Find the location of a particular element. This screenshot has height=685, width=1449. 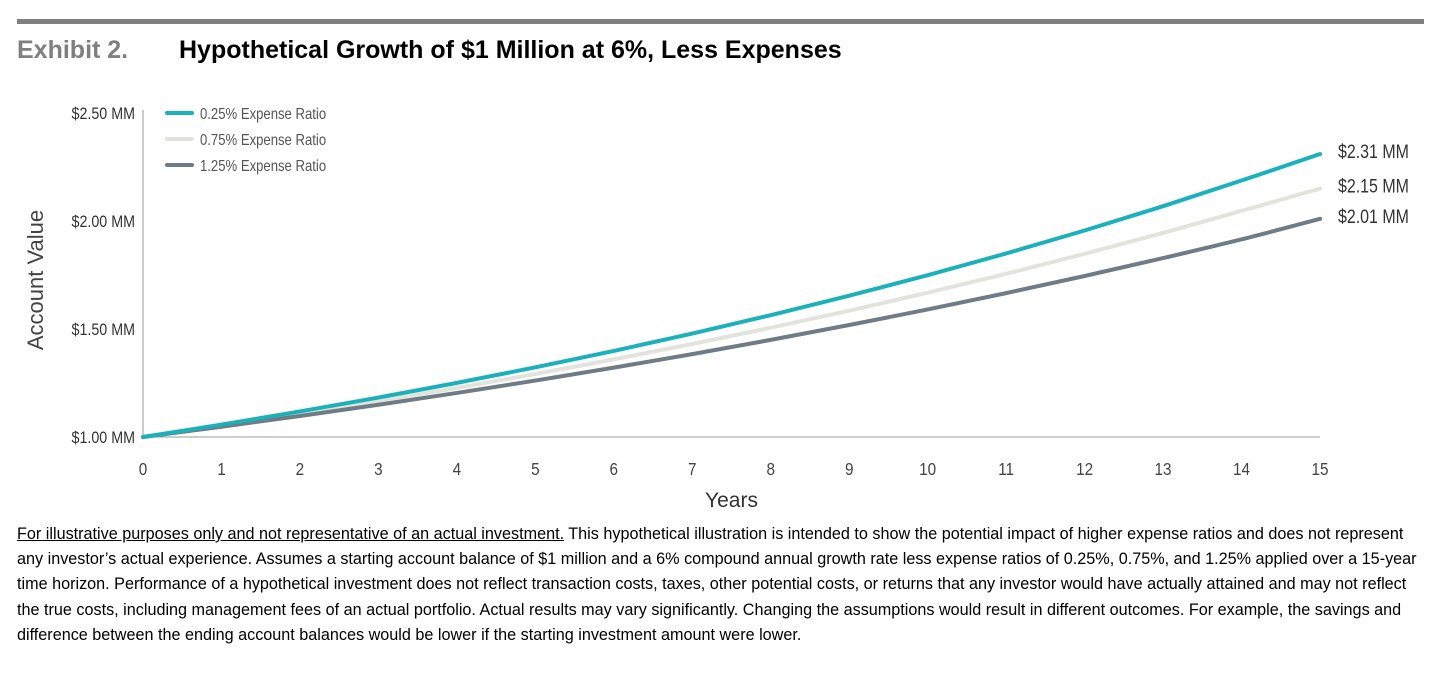

series-end-label: $2.15 MM is located at coordinates (1373, 186).